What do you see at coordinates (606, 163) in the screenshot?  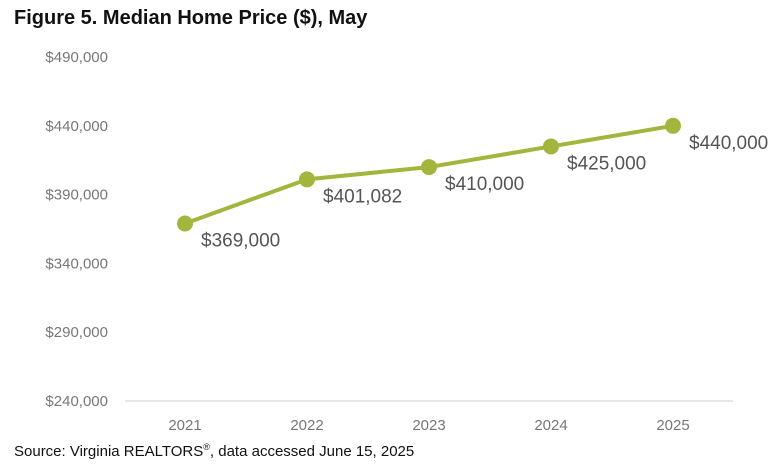 I see `data-label-2024: $425,000` at bounding box center [606, 163].